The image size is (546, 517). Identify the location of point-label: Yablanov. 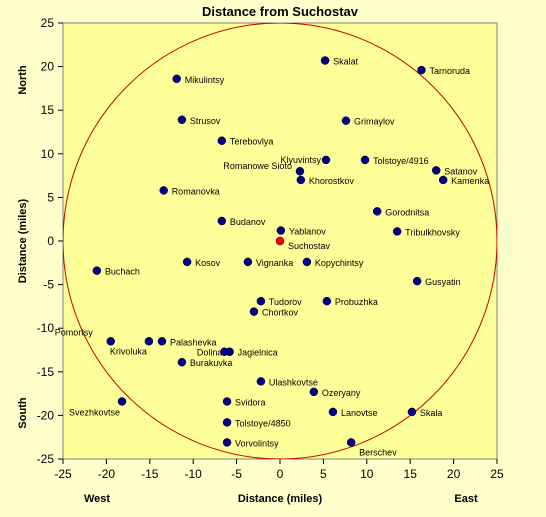
(307, 232).